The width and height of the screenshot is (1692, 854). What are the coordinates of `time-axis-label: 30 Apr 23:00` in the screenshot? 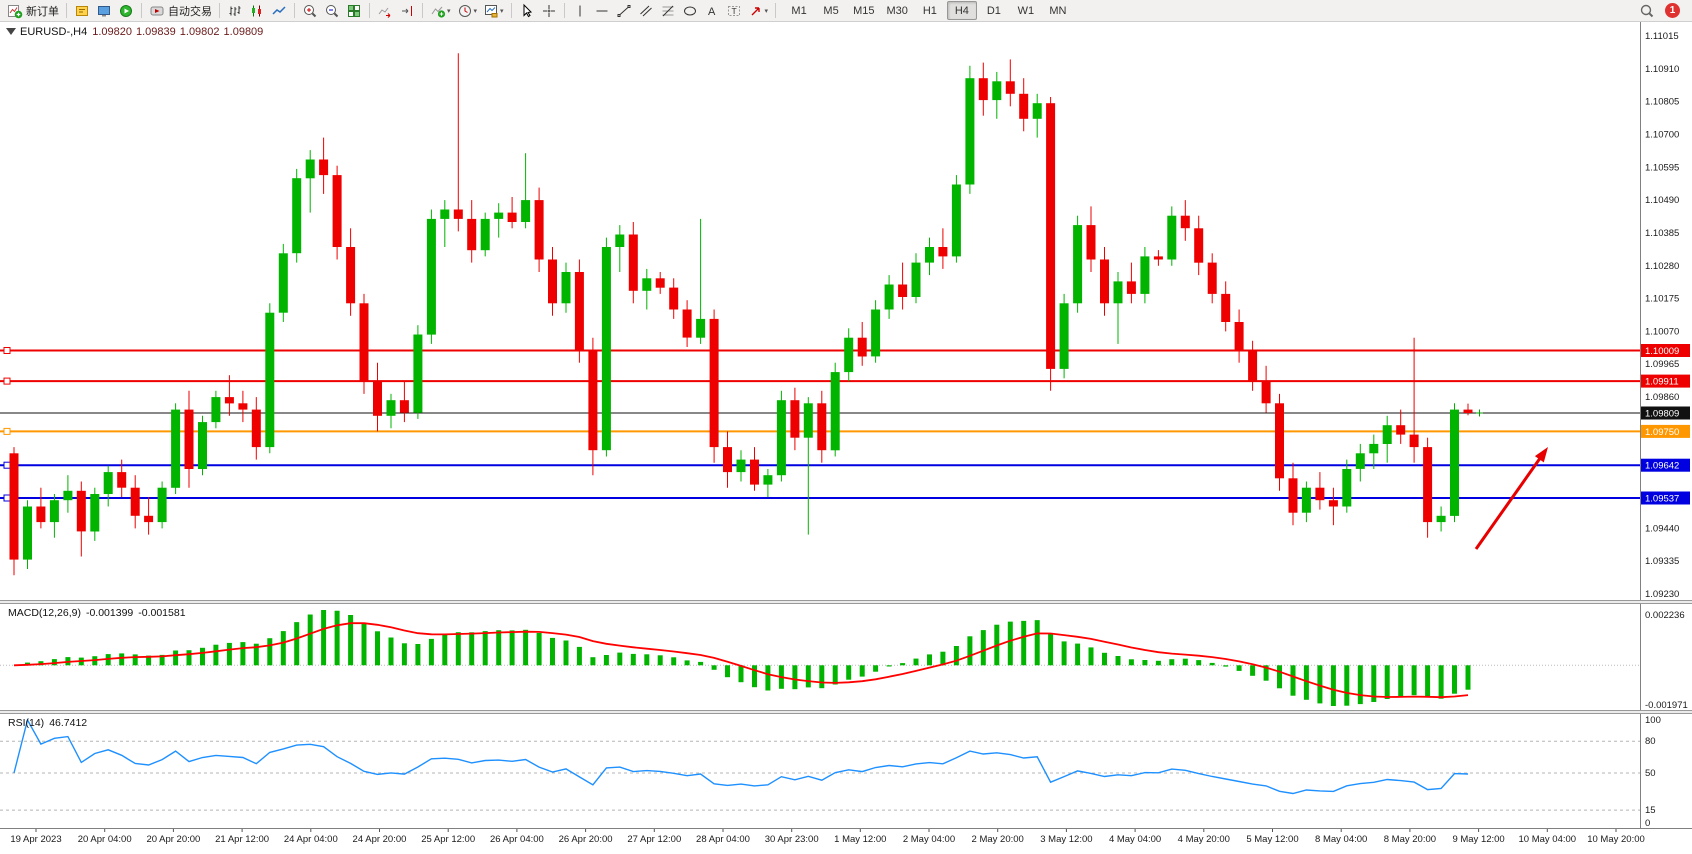 It's located at (792, 839).